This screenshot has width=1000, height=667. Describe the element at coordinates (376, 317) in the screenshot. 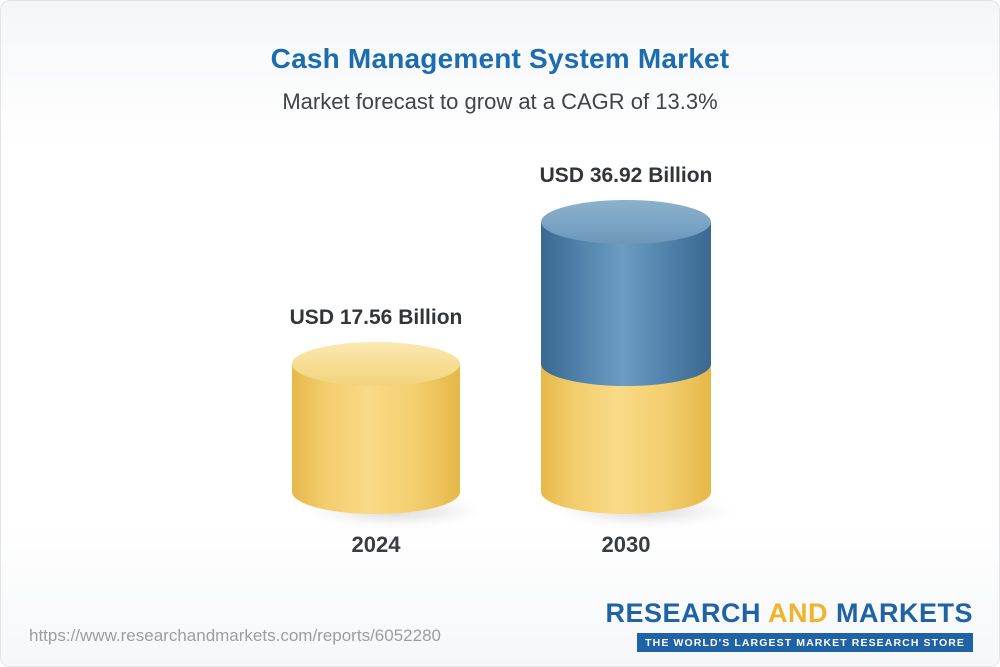

I see `bar-2024-value-label: USD 17.56 Billion` at that location.